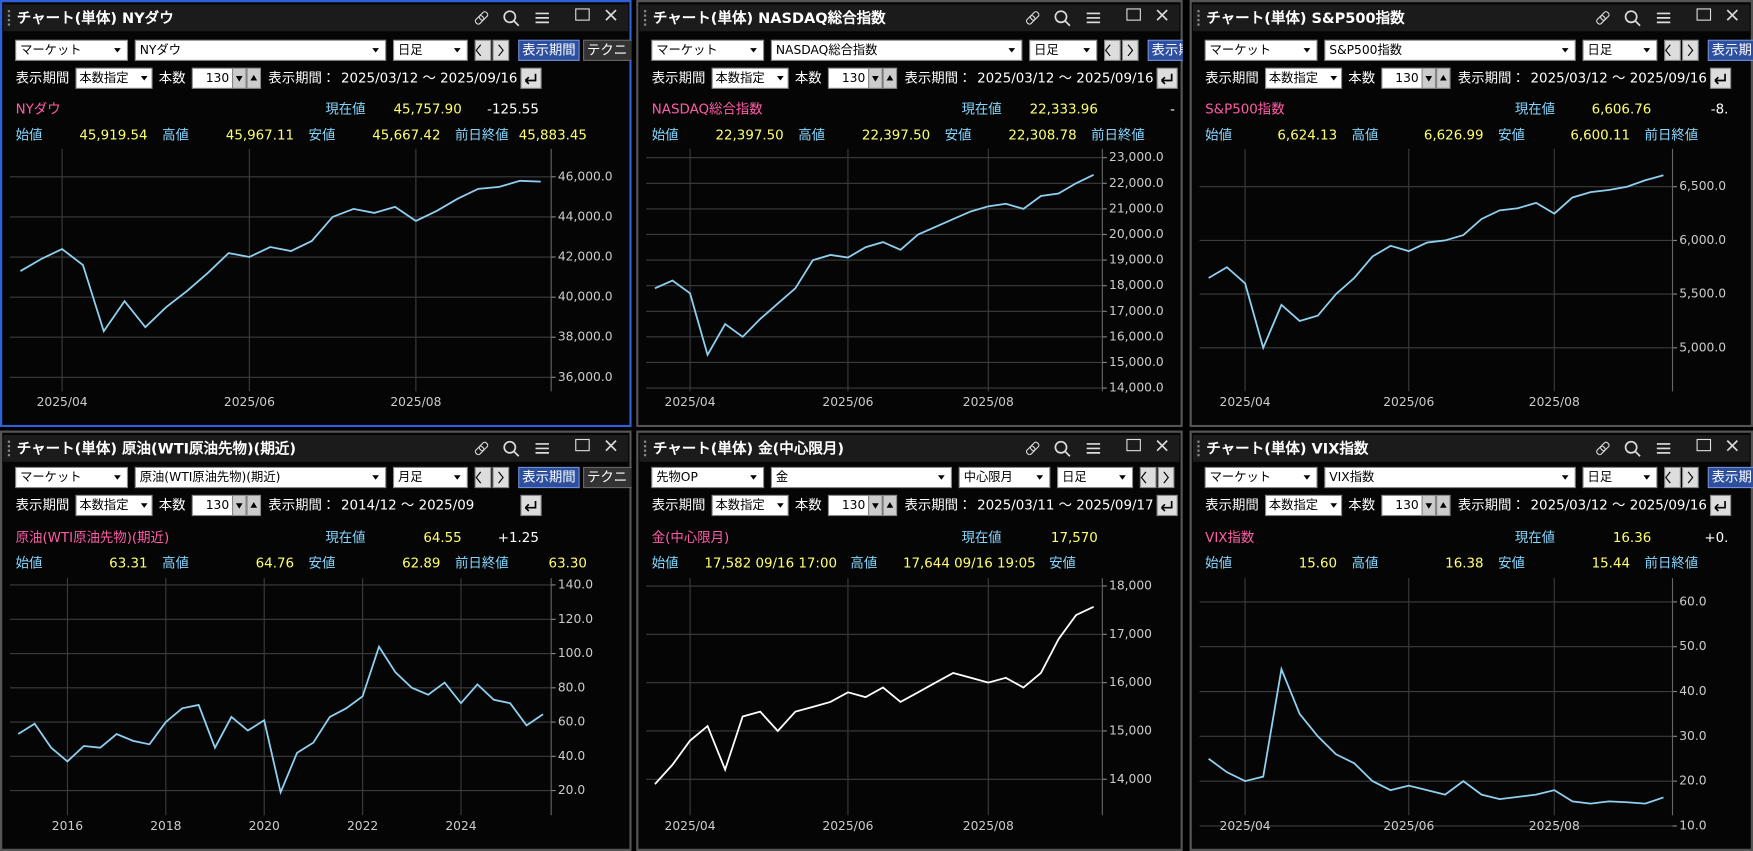  Describe the element at coordinates (679, 78) in the screenshot. I see `period-label: 表示期間` at that location.